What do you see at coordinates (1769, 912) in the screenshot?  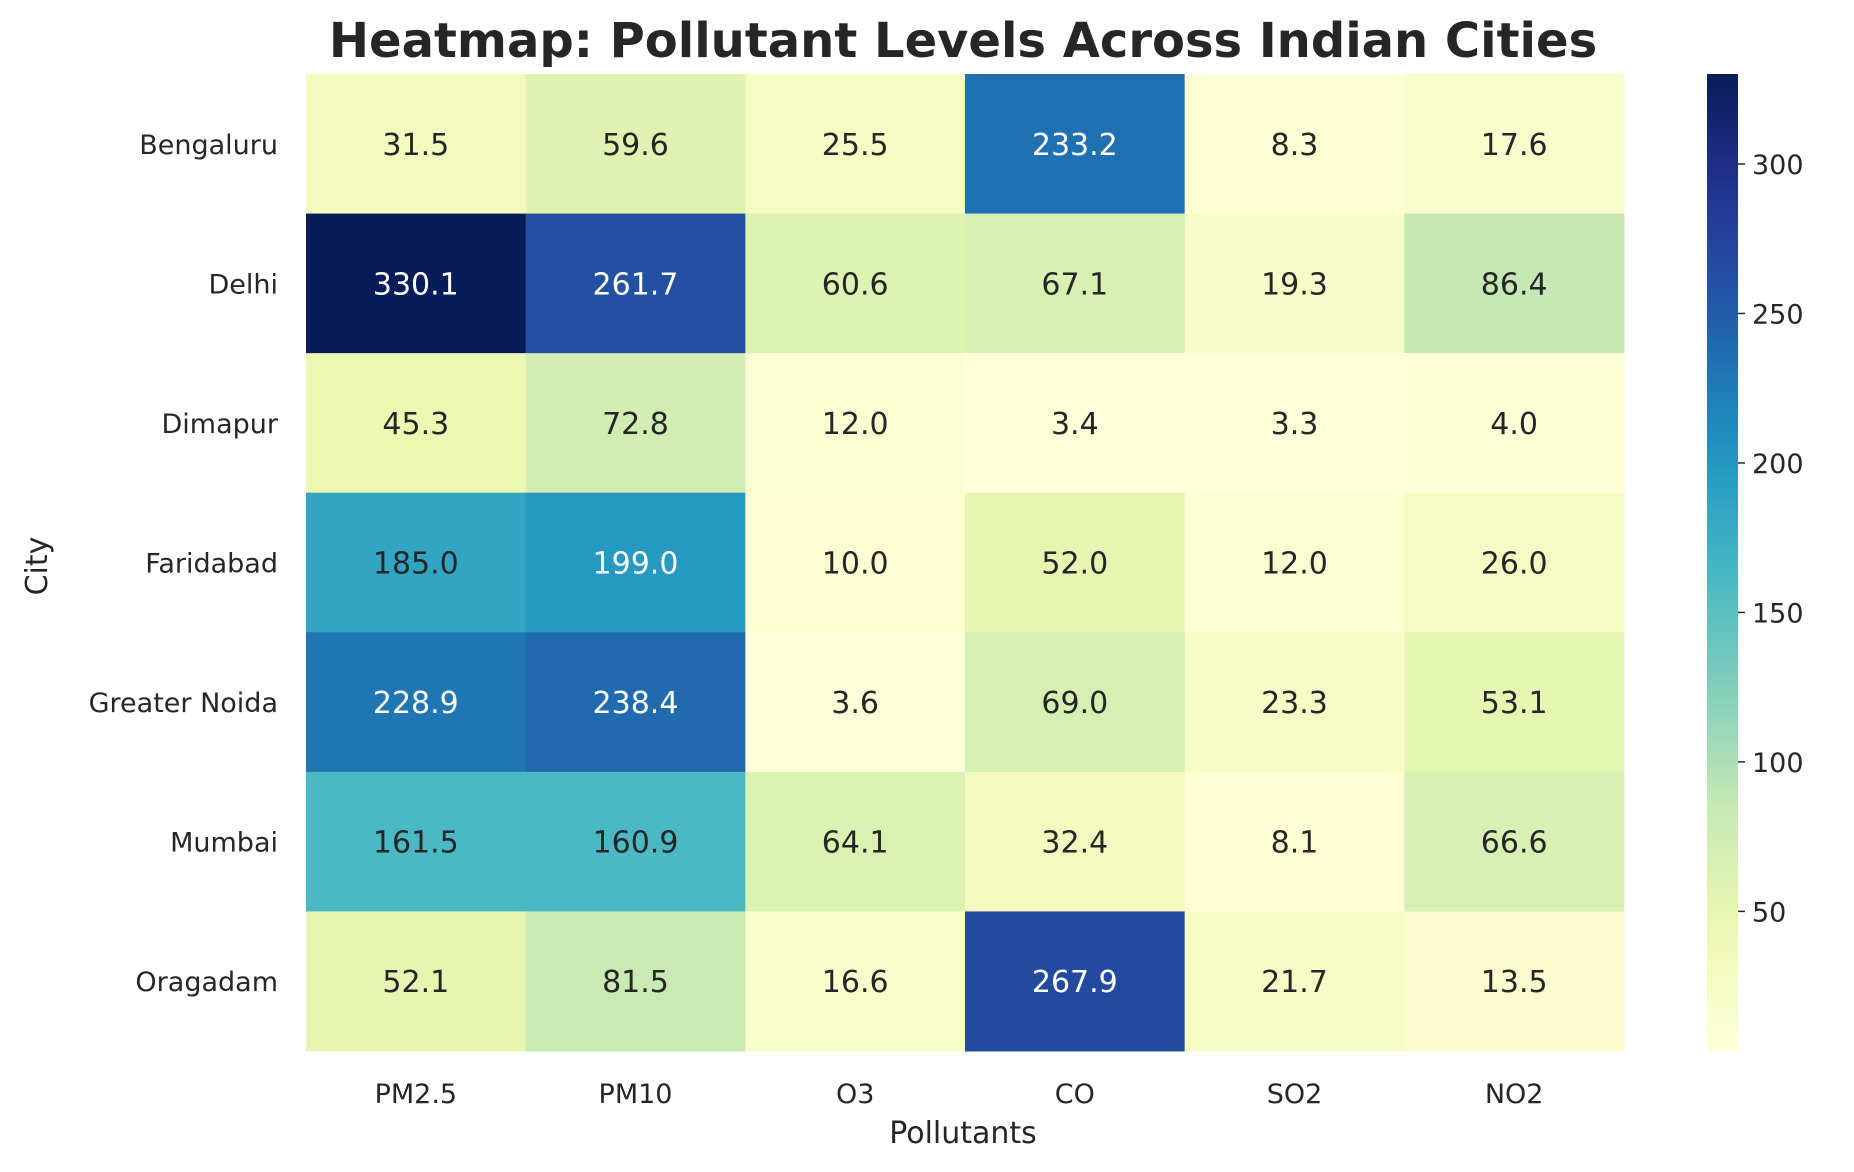 I see `colorbar-tick-label: 50` at bounding box center [1769, 912].